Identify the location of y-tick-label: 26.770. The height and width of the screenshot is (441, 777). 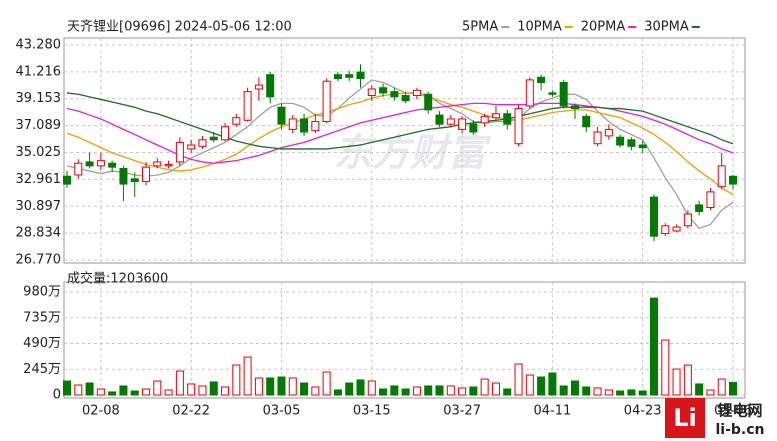
(39, 260).